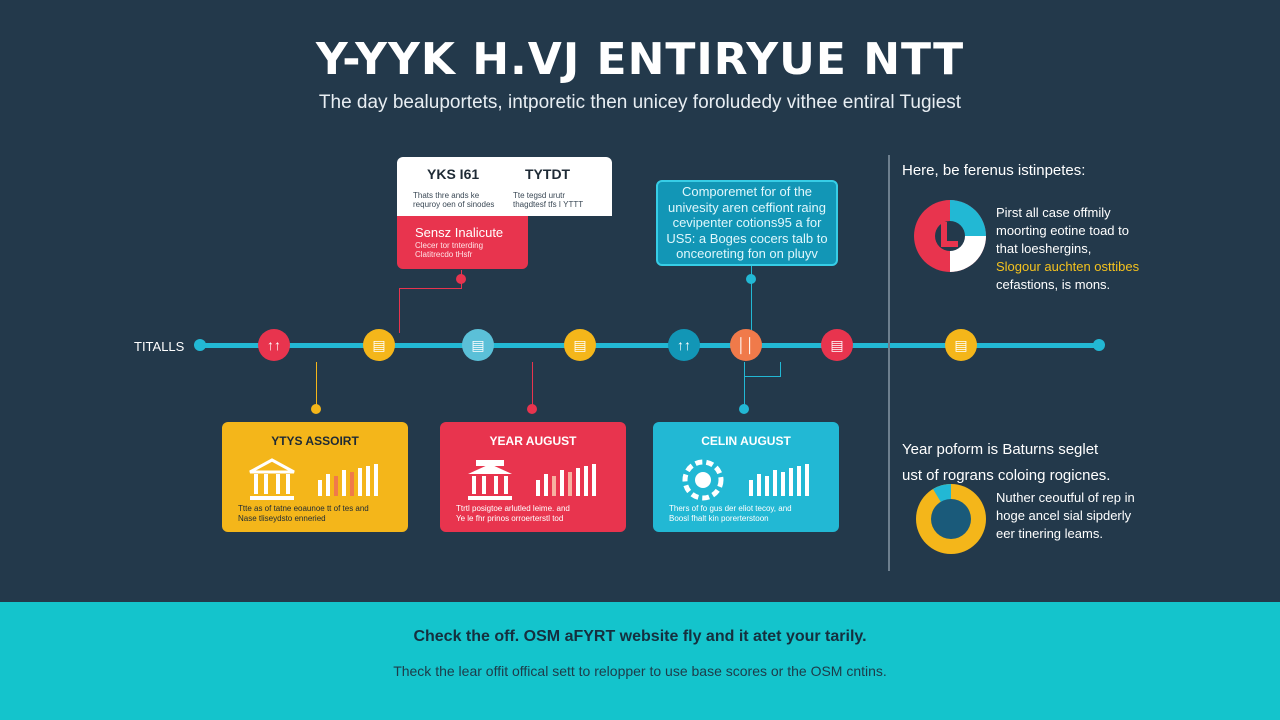  I want to click on heading-line: Year poform is Baturns seglet, so click(1000, 449).